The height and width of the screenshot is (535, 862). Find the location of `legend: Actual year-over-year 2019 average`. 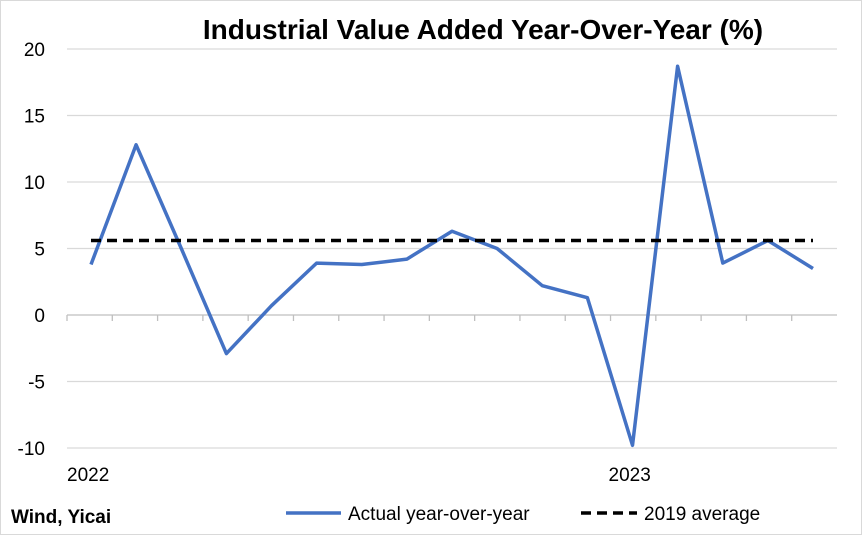

legend: Actual year-over-year 2019 average is located at coordinates (523, 514).